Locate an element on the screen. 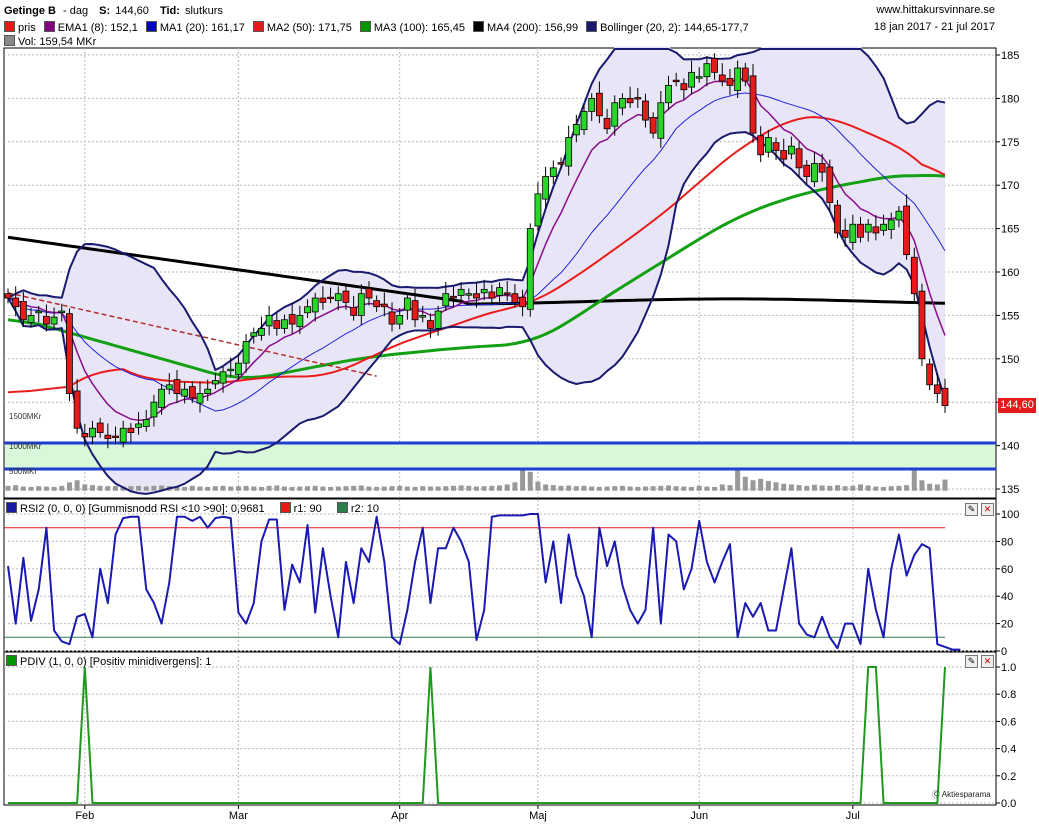 Image resolution: width=1039 pixels, height=827 pixels. y-tick-label: 150 is located at coordinates (1010, 360).